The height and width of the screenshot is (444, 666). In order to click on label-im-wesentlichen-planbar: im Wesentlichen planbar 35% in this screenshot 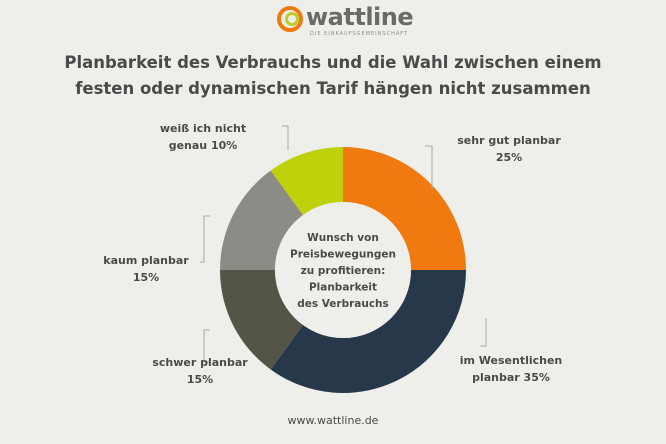, I will do `click(511, 369)`.